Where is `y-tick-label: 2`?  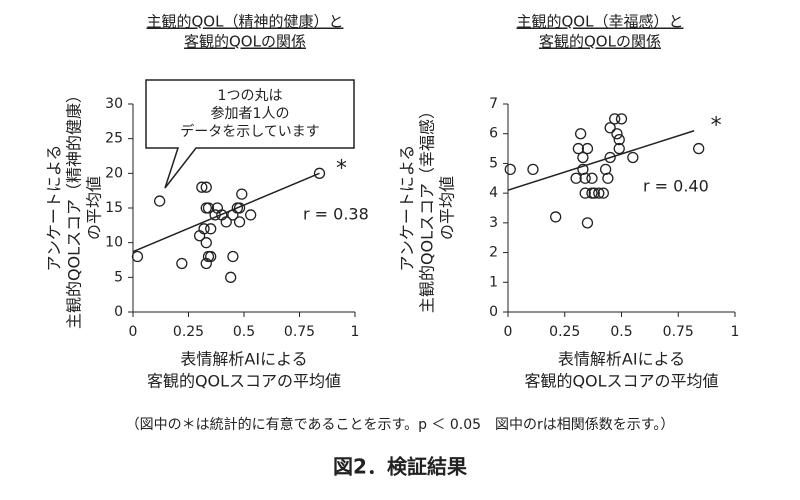 y-tick-label: 2 is located at coordinates (493, 253).